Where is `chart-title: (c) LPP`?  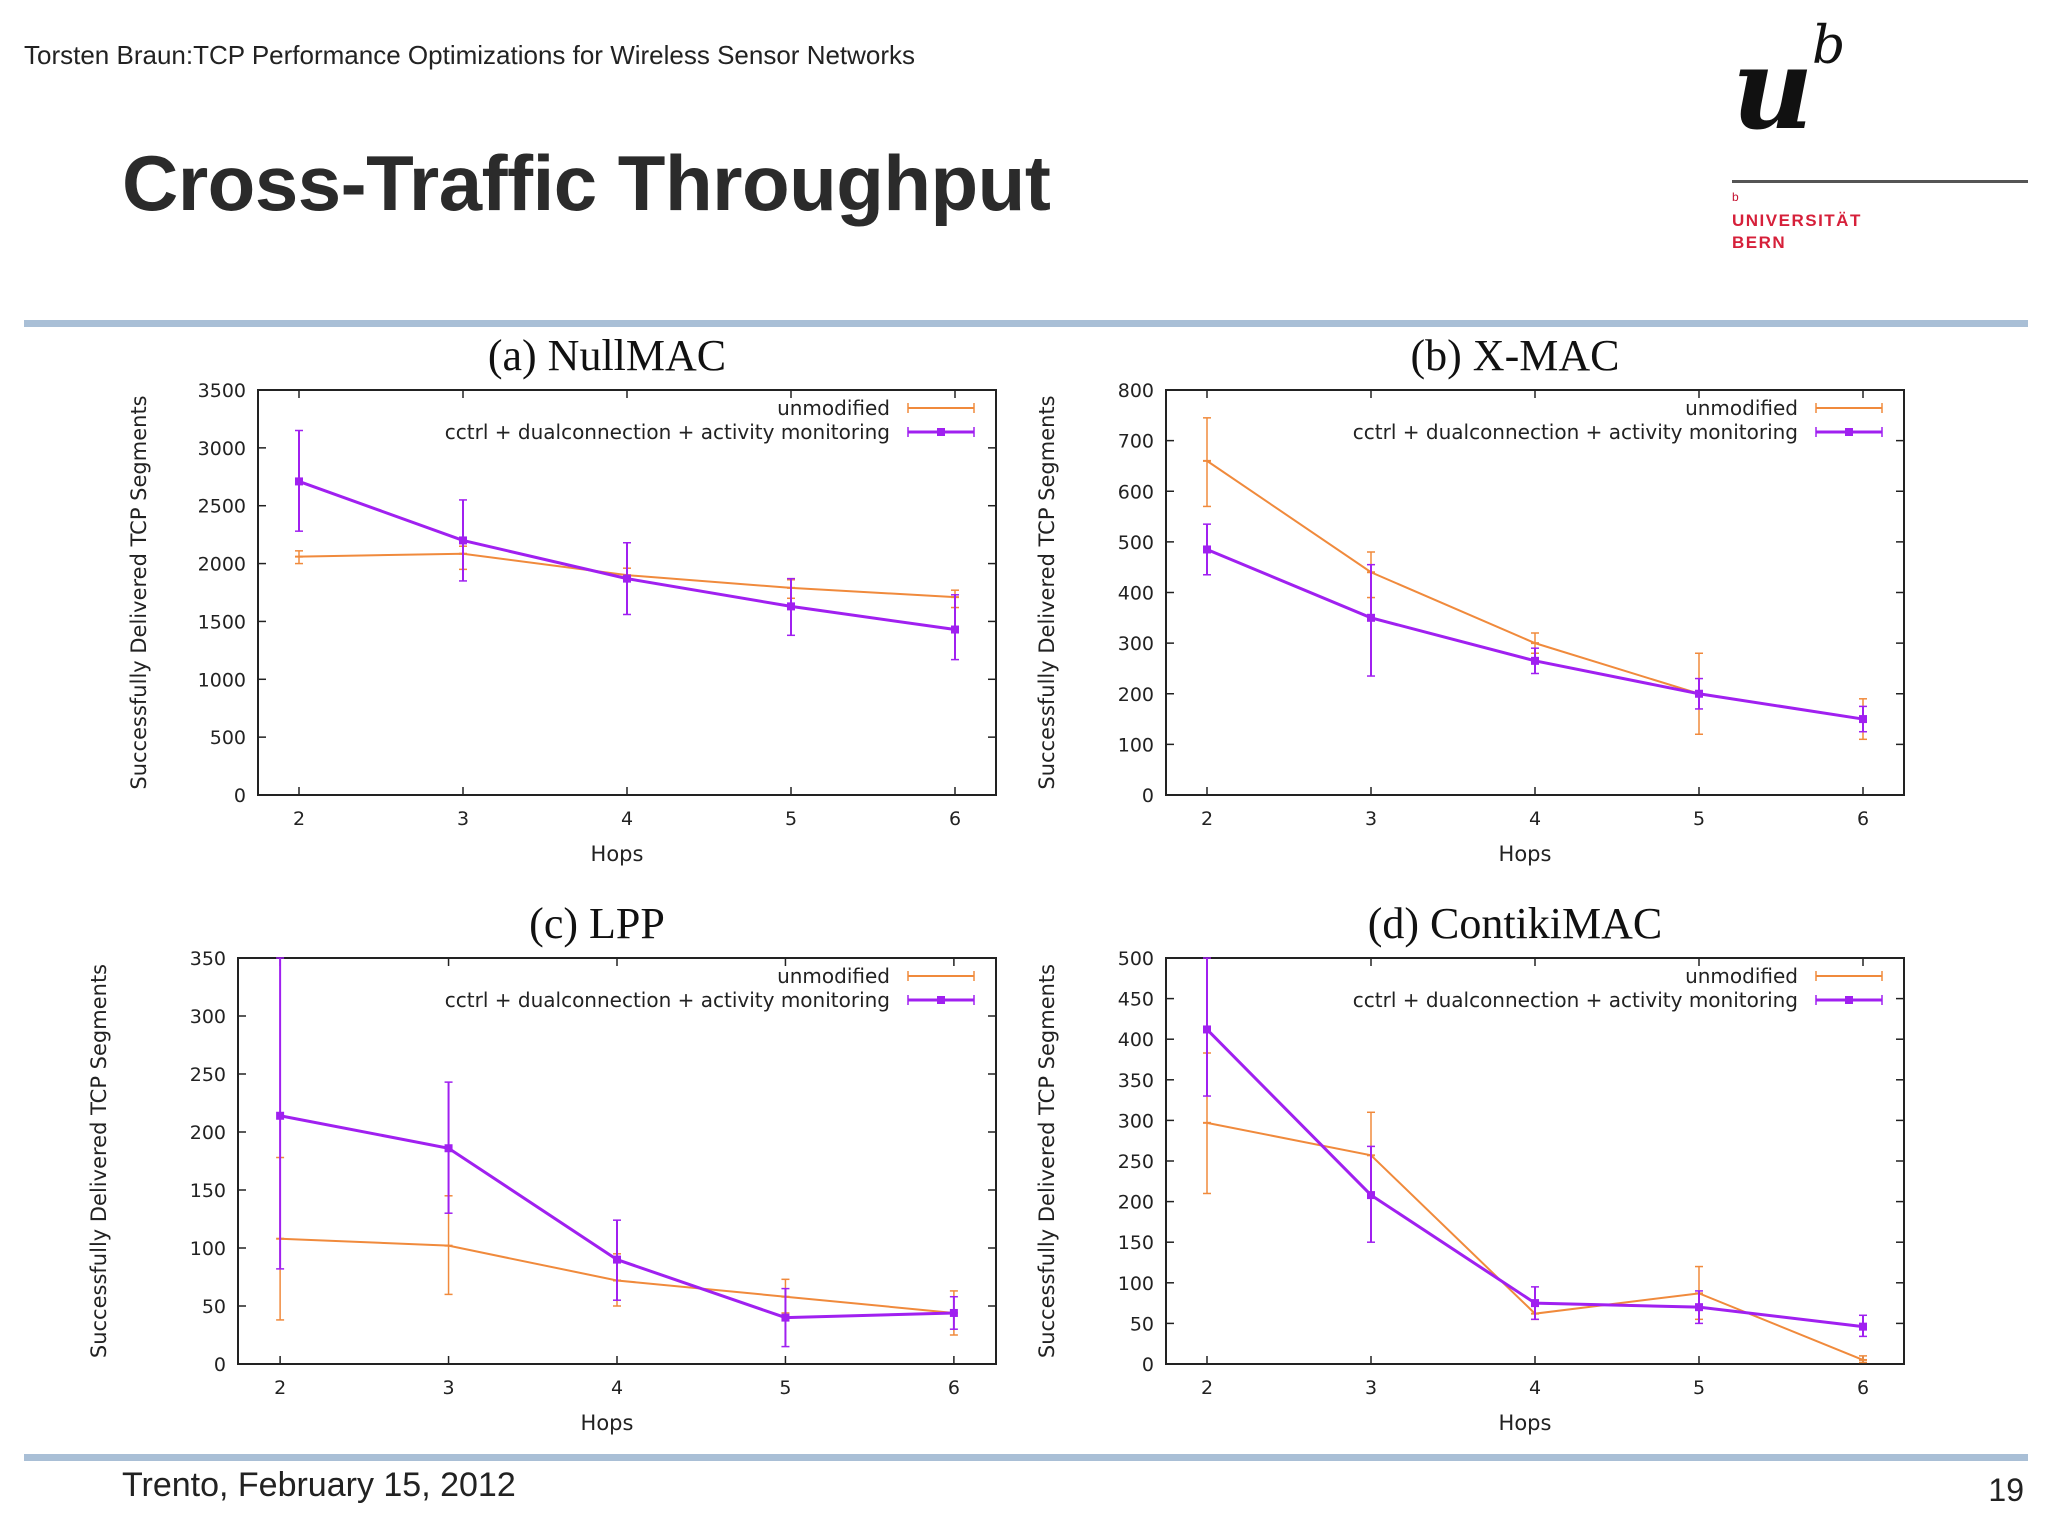
chart-title: (c) LPP is located at coordinates (597, 923).